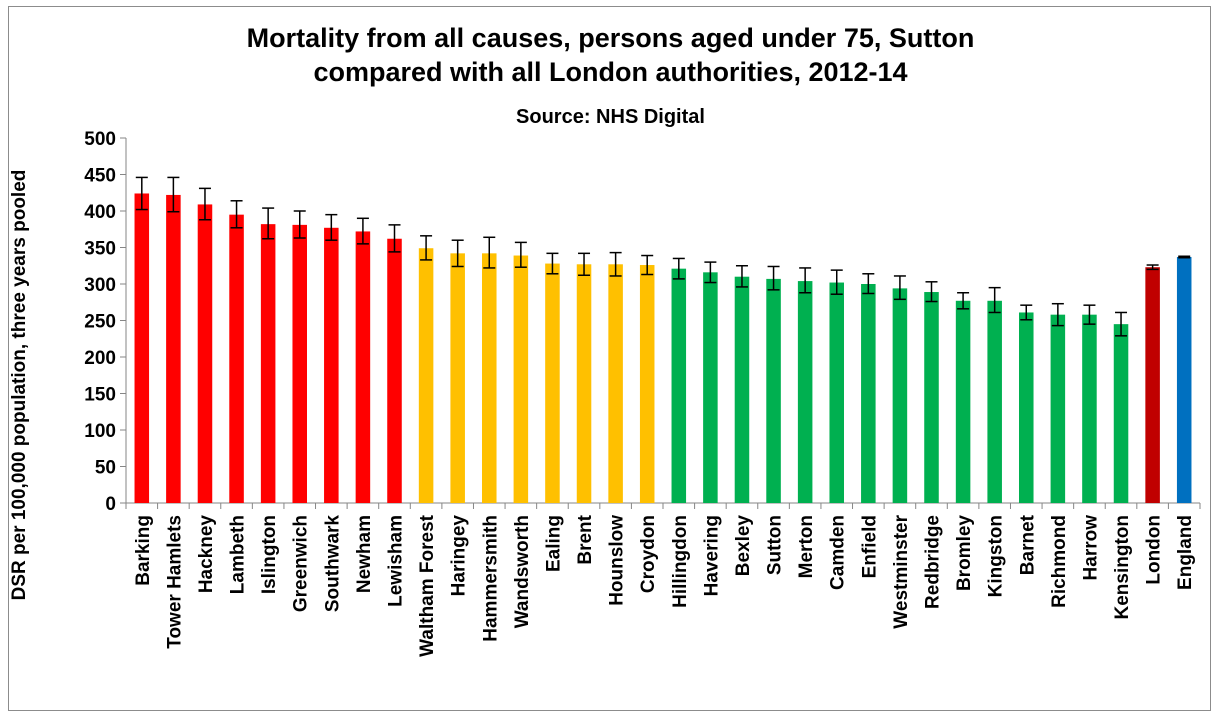 This screenshot has width=1221, height=720. What do you see at coordinates (100, 322) in the screenshot?
I see `y-tick-label: 250` at bounding box center [100, 322].